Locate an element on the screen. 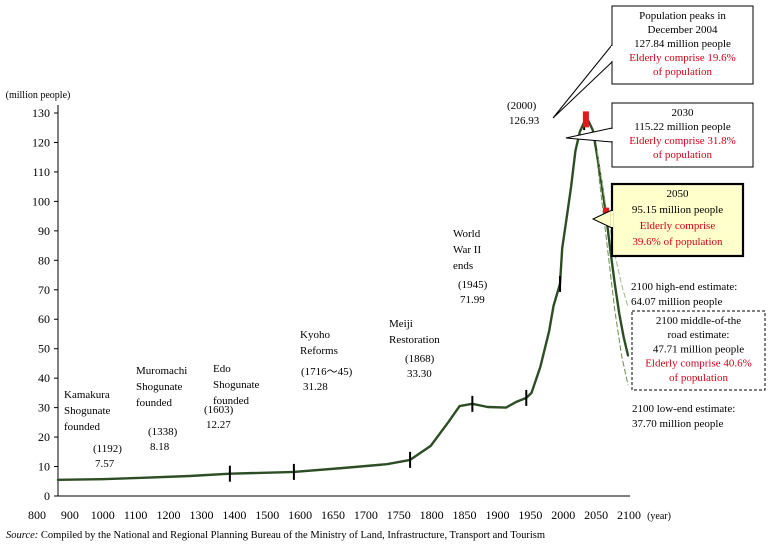 The height and width of the screenshot is (553, 775). callout-text: 2030 is located at coordinates (683, 113).